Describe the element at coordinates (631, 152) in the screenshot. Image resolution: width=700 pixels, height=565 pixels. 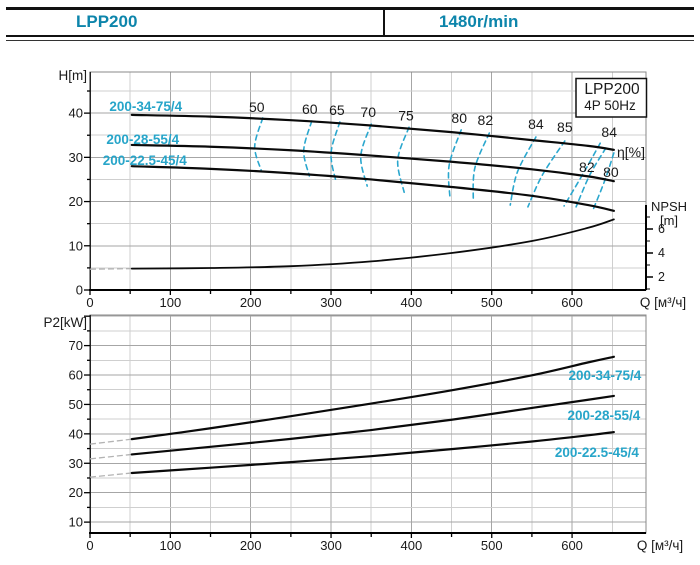
I see `efficiency-axis-label: η[%]` at that location.